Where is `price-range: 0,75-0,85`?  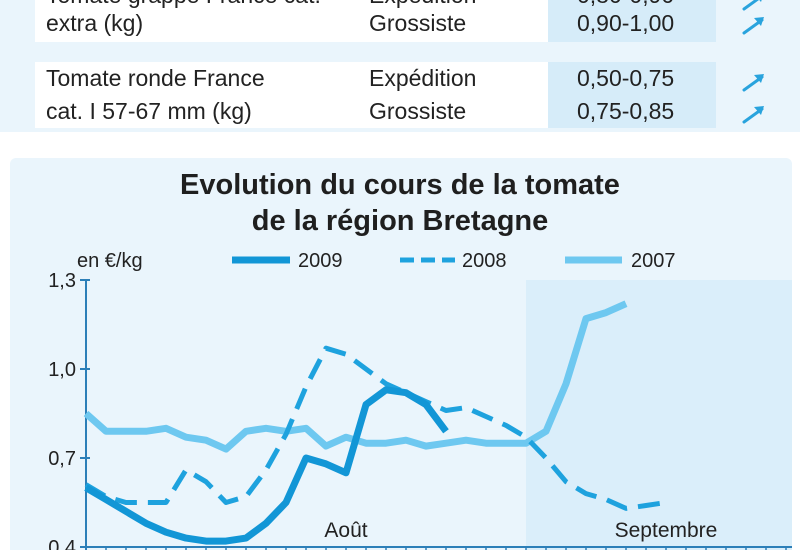 price-range: 0,75-0,85 is located at coordinates (626, 111).